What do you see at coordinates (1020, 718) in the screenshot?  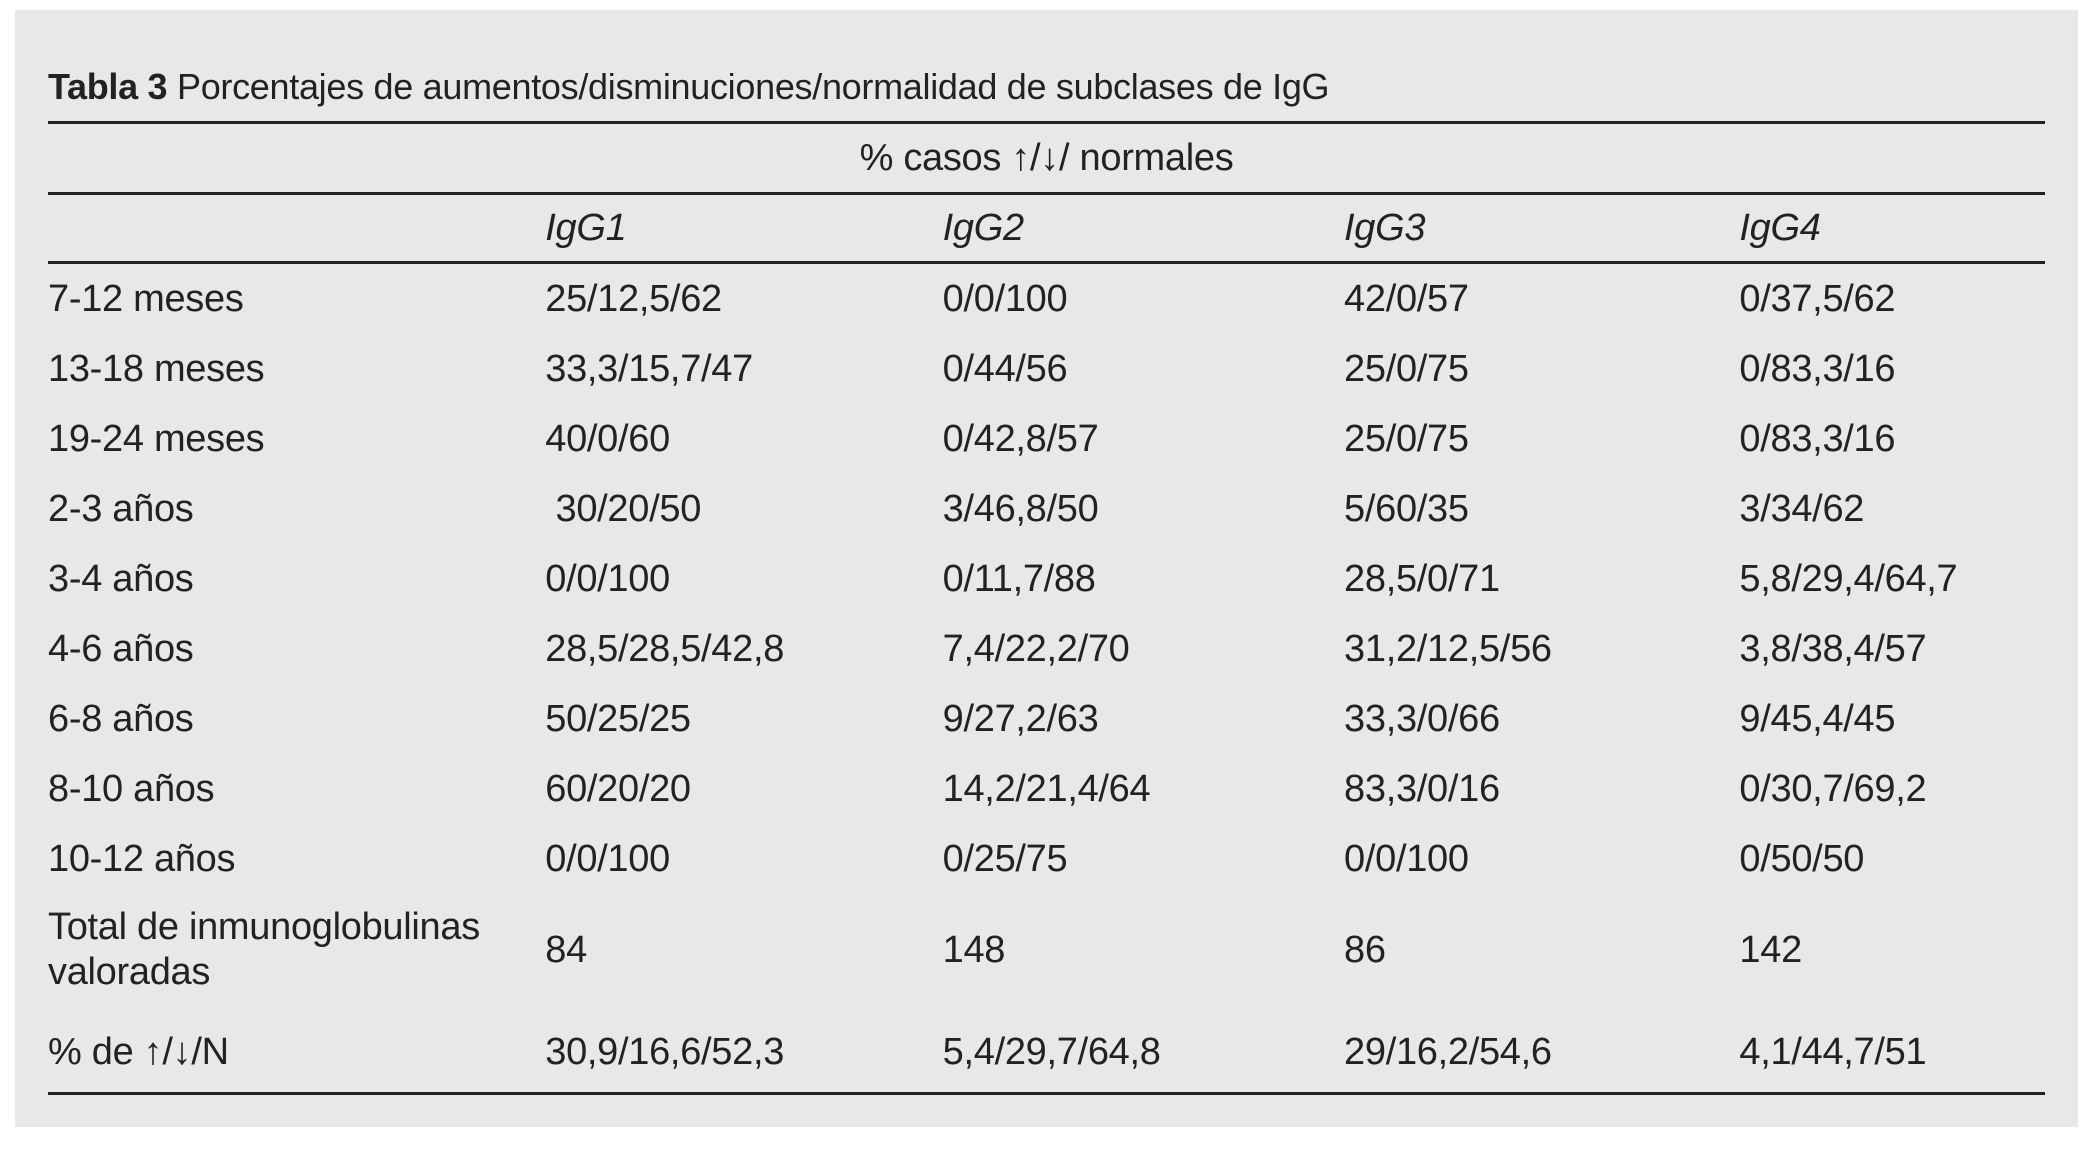 I see `cell-igg2: 9/27,2/63` at bounding box center [1020, 718].